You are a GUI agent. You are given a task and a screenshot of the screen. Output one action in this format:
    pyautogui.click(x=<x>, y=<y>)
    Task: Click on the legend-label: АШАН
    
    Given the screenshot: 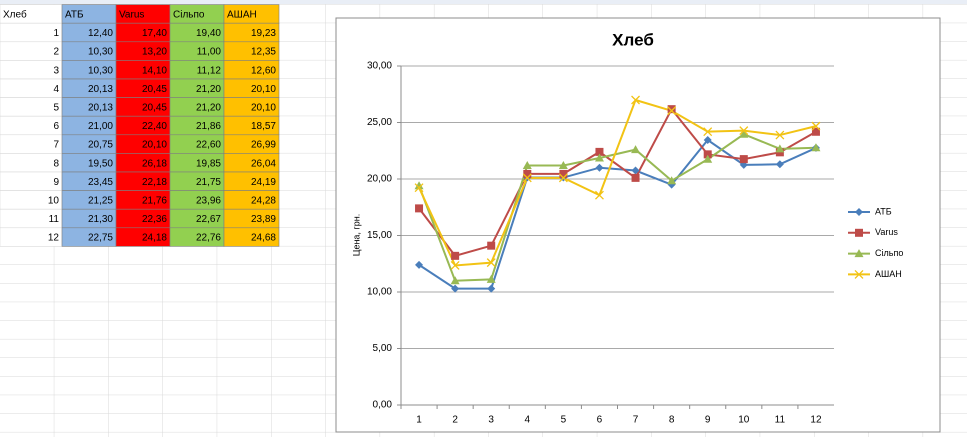 What is the action you would take?
    pyautogui.click(x=888, y=274)
    